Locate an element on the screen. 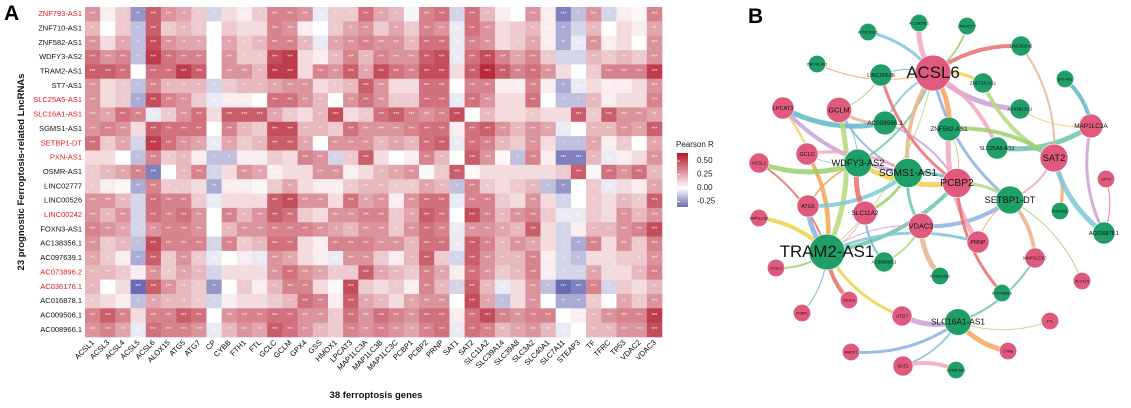 This screenshot has height=408, width=1131. node-label: SLC16A1-AS1 is located at coordinates (958, 322).